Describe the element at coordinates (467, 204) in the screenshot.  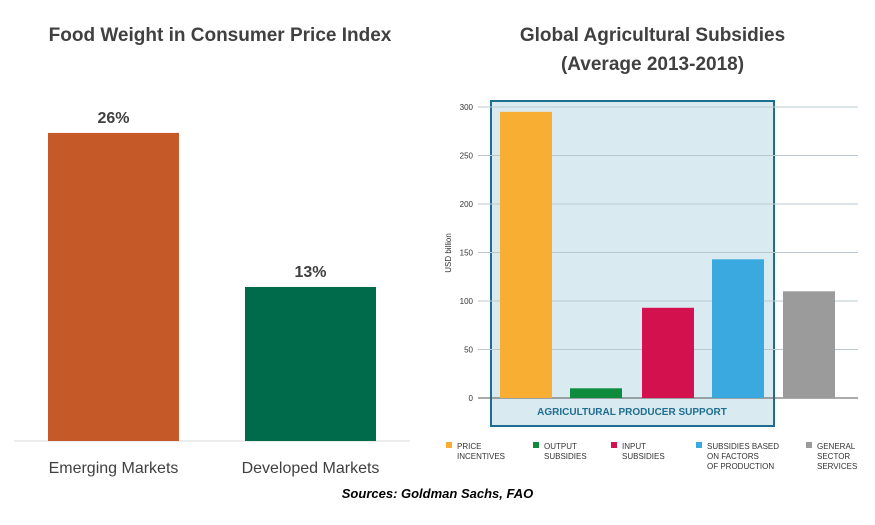
I see `y-tick-200: 200` at that location.